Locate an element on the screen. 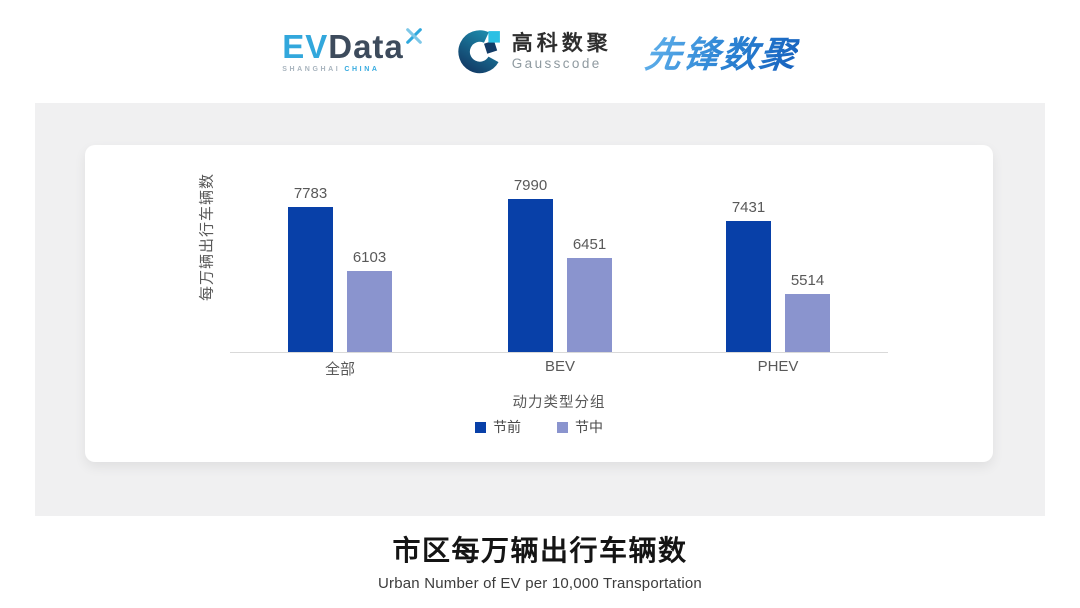 This screenshot has width=1080, height=608. legend-item: 节前 is located at coordinates (498, 427).